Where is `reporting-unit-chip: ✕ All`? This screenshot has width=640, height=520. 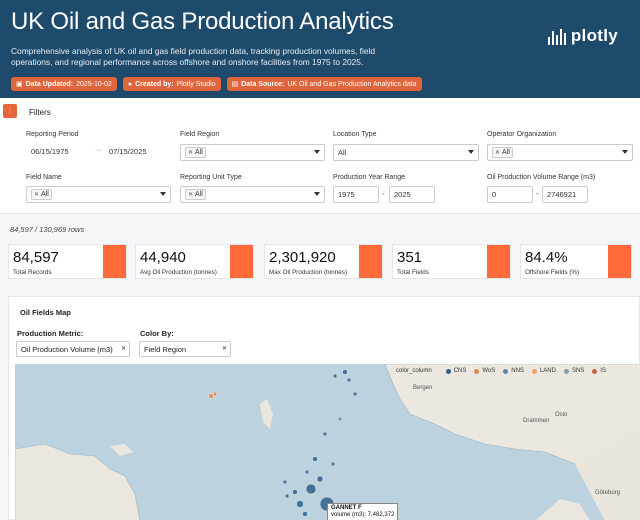
reporting-unit-chip: ✕ All is located at coordinates (195, 194).